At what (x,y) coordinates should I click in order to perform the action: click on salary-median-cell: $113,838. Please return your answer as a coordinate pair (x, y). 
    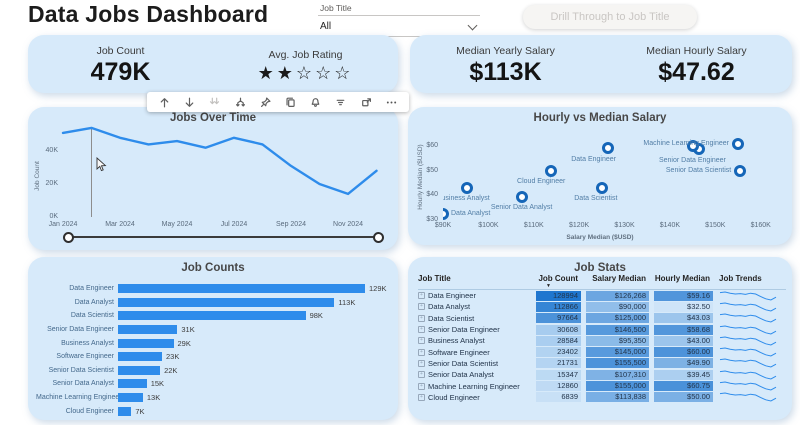
    Looking at the image, I should click on (617, 397).